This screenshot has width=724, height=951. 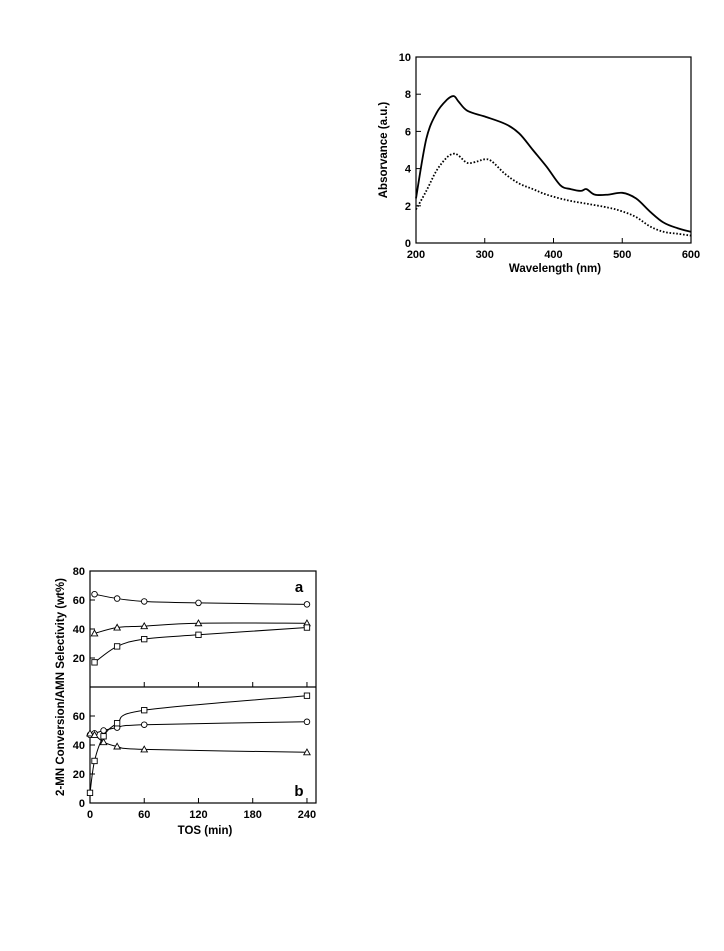 What do you see at coordinates (253, 815) in the screenshot?
I see `x-tick-label: 180` at bounding box center [253, 815].